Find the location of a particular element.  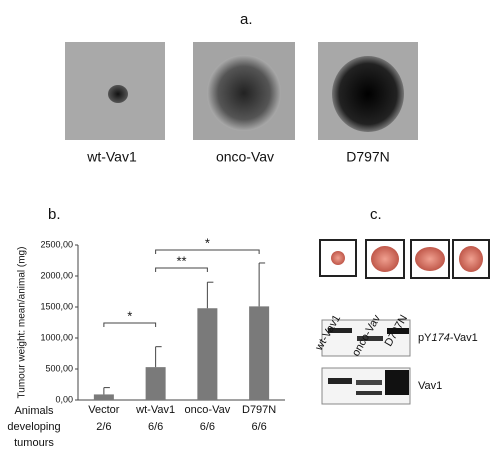

panel-label: a. is located at coordinates (246, 19).